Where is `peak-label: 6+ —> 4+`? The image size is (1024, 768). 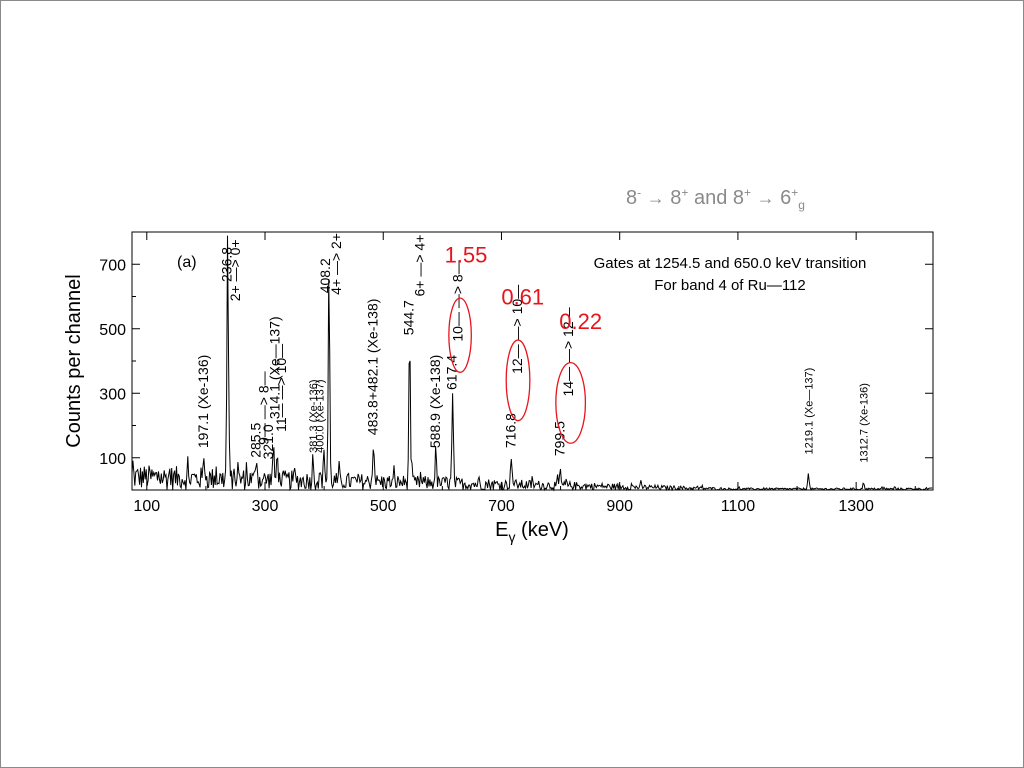 peak-label: 6+ —> 4+ is located at coordinates (420, 266).